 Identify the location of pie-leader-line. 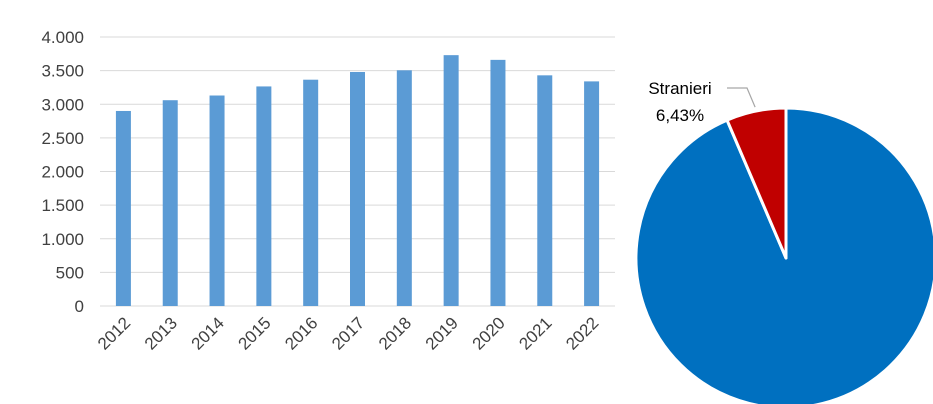
(741, 97).